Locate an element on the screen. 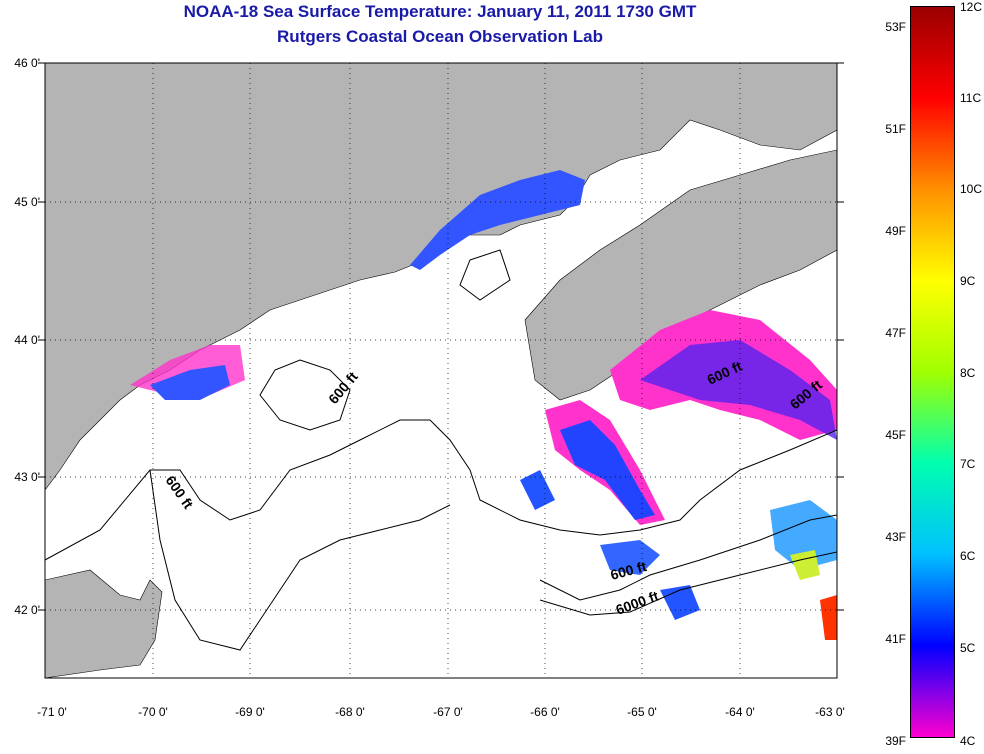 The width and height of the screenshot is (984, 754). colorbar-c-label: 4C is located at coordinates (968, 741).